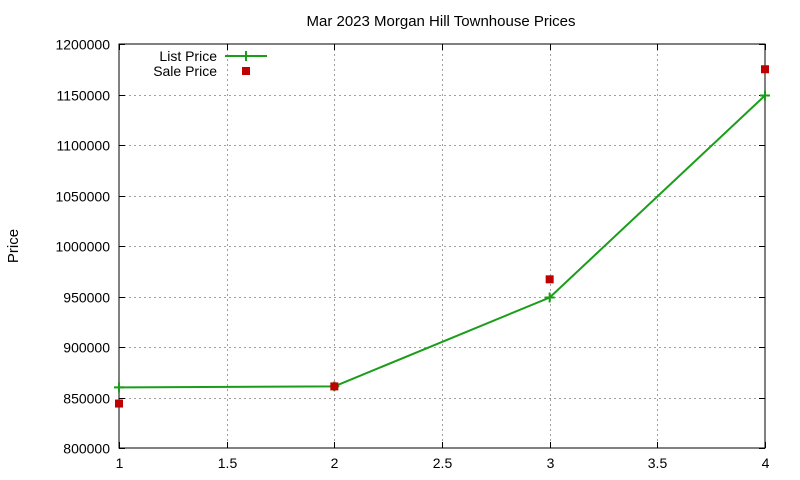 The height and width of the screenshot is (480, 800). Describe the element at coordinates (185, 71) in the screenshot. I see `legend-label: Sale Price` at that location.